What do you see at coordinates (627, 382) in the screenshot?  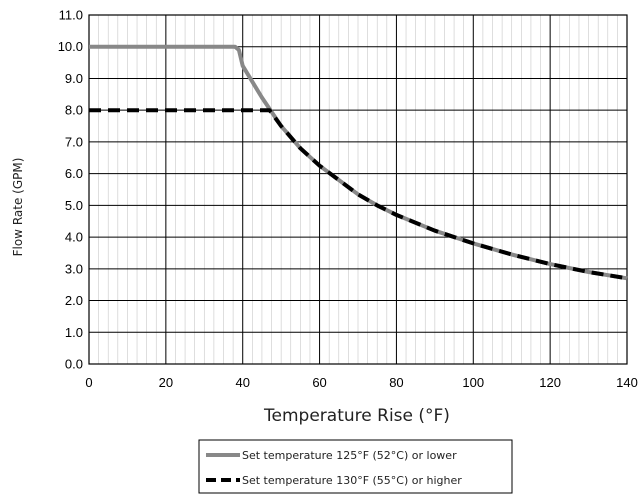 I see `x-tick-label: 140` at bounding box center [627, 382].